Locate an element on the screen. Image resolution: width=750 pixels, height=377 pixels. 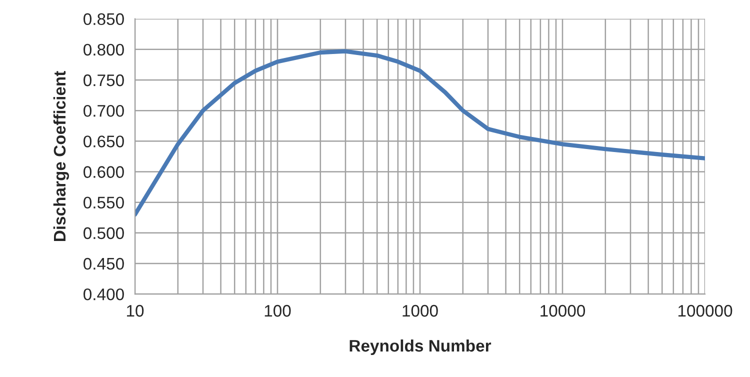
x-tick-label: 10 is located at coordinates (135, 310).